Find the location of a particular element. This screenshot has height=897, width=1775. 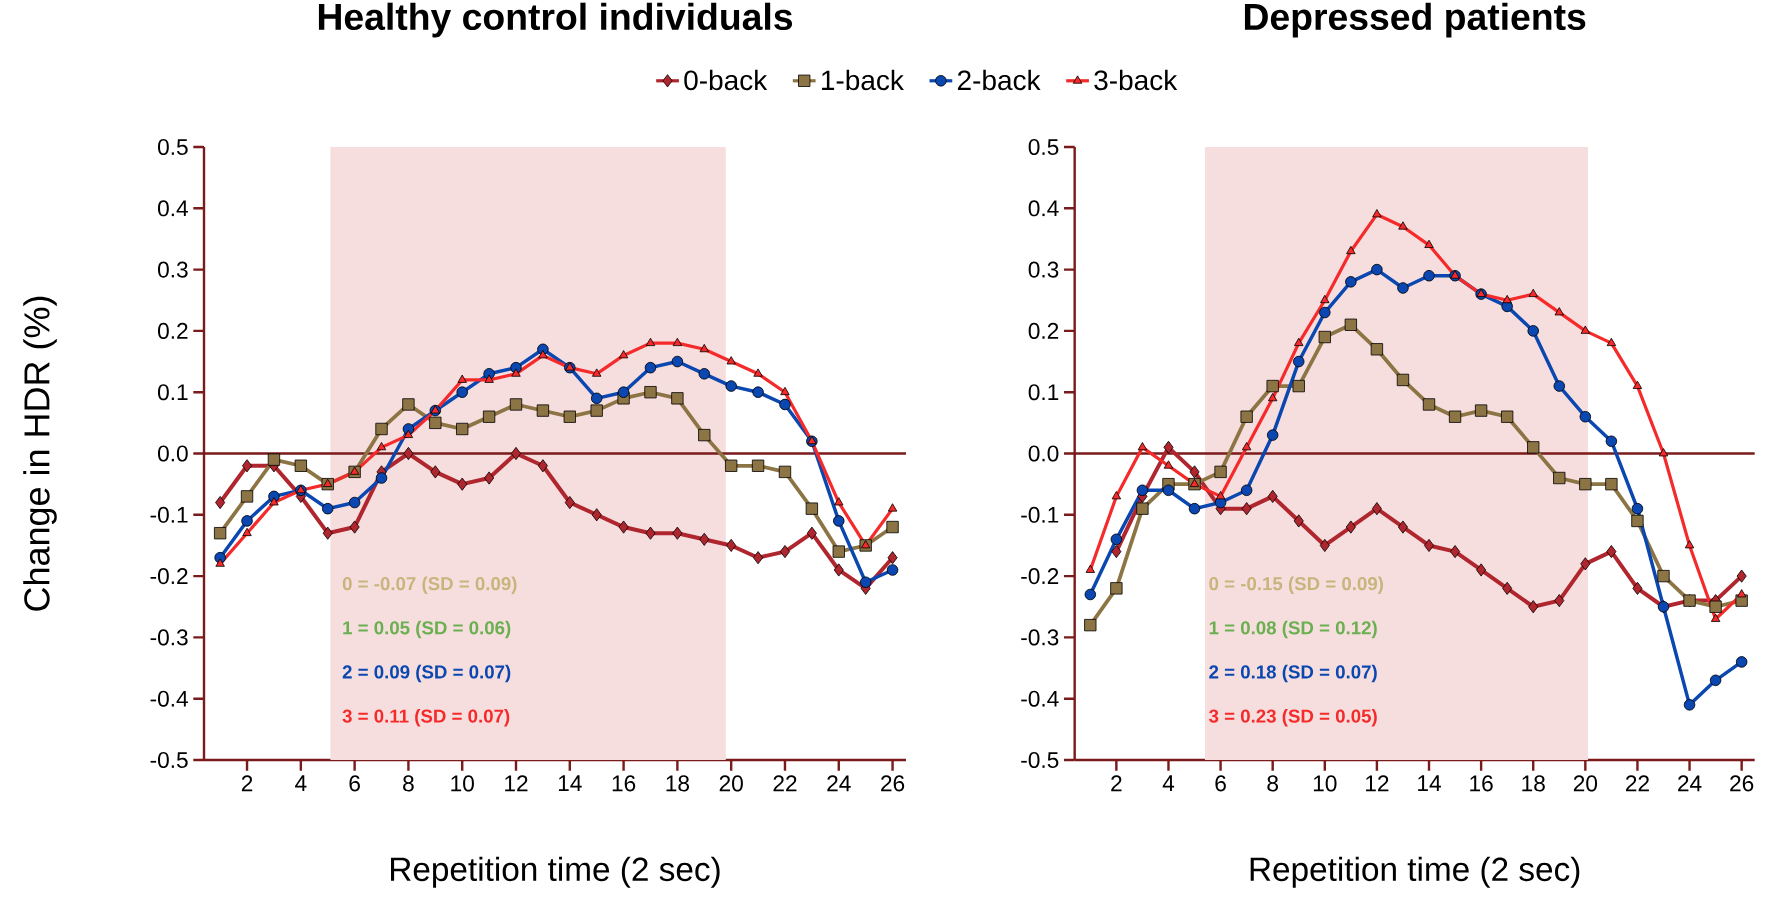

y-axis-title: Change in HDR (%) is located at coordinates (40, 453).